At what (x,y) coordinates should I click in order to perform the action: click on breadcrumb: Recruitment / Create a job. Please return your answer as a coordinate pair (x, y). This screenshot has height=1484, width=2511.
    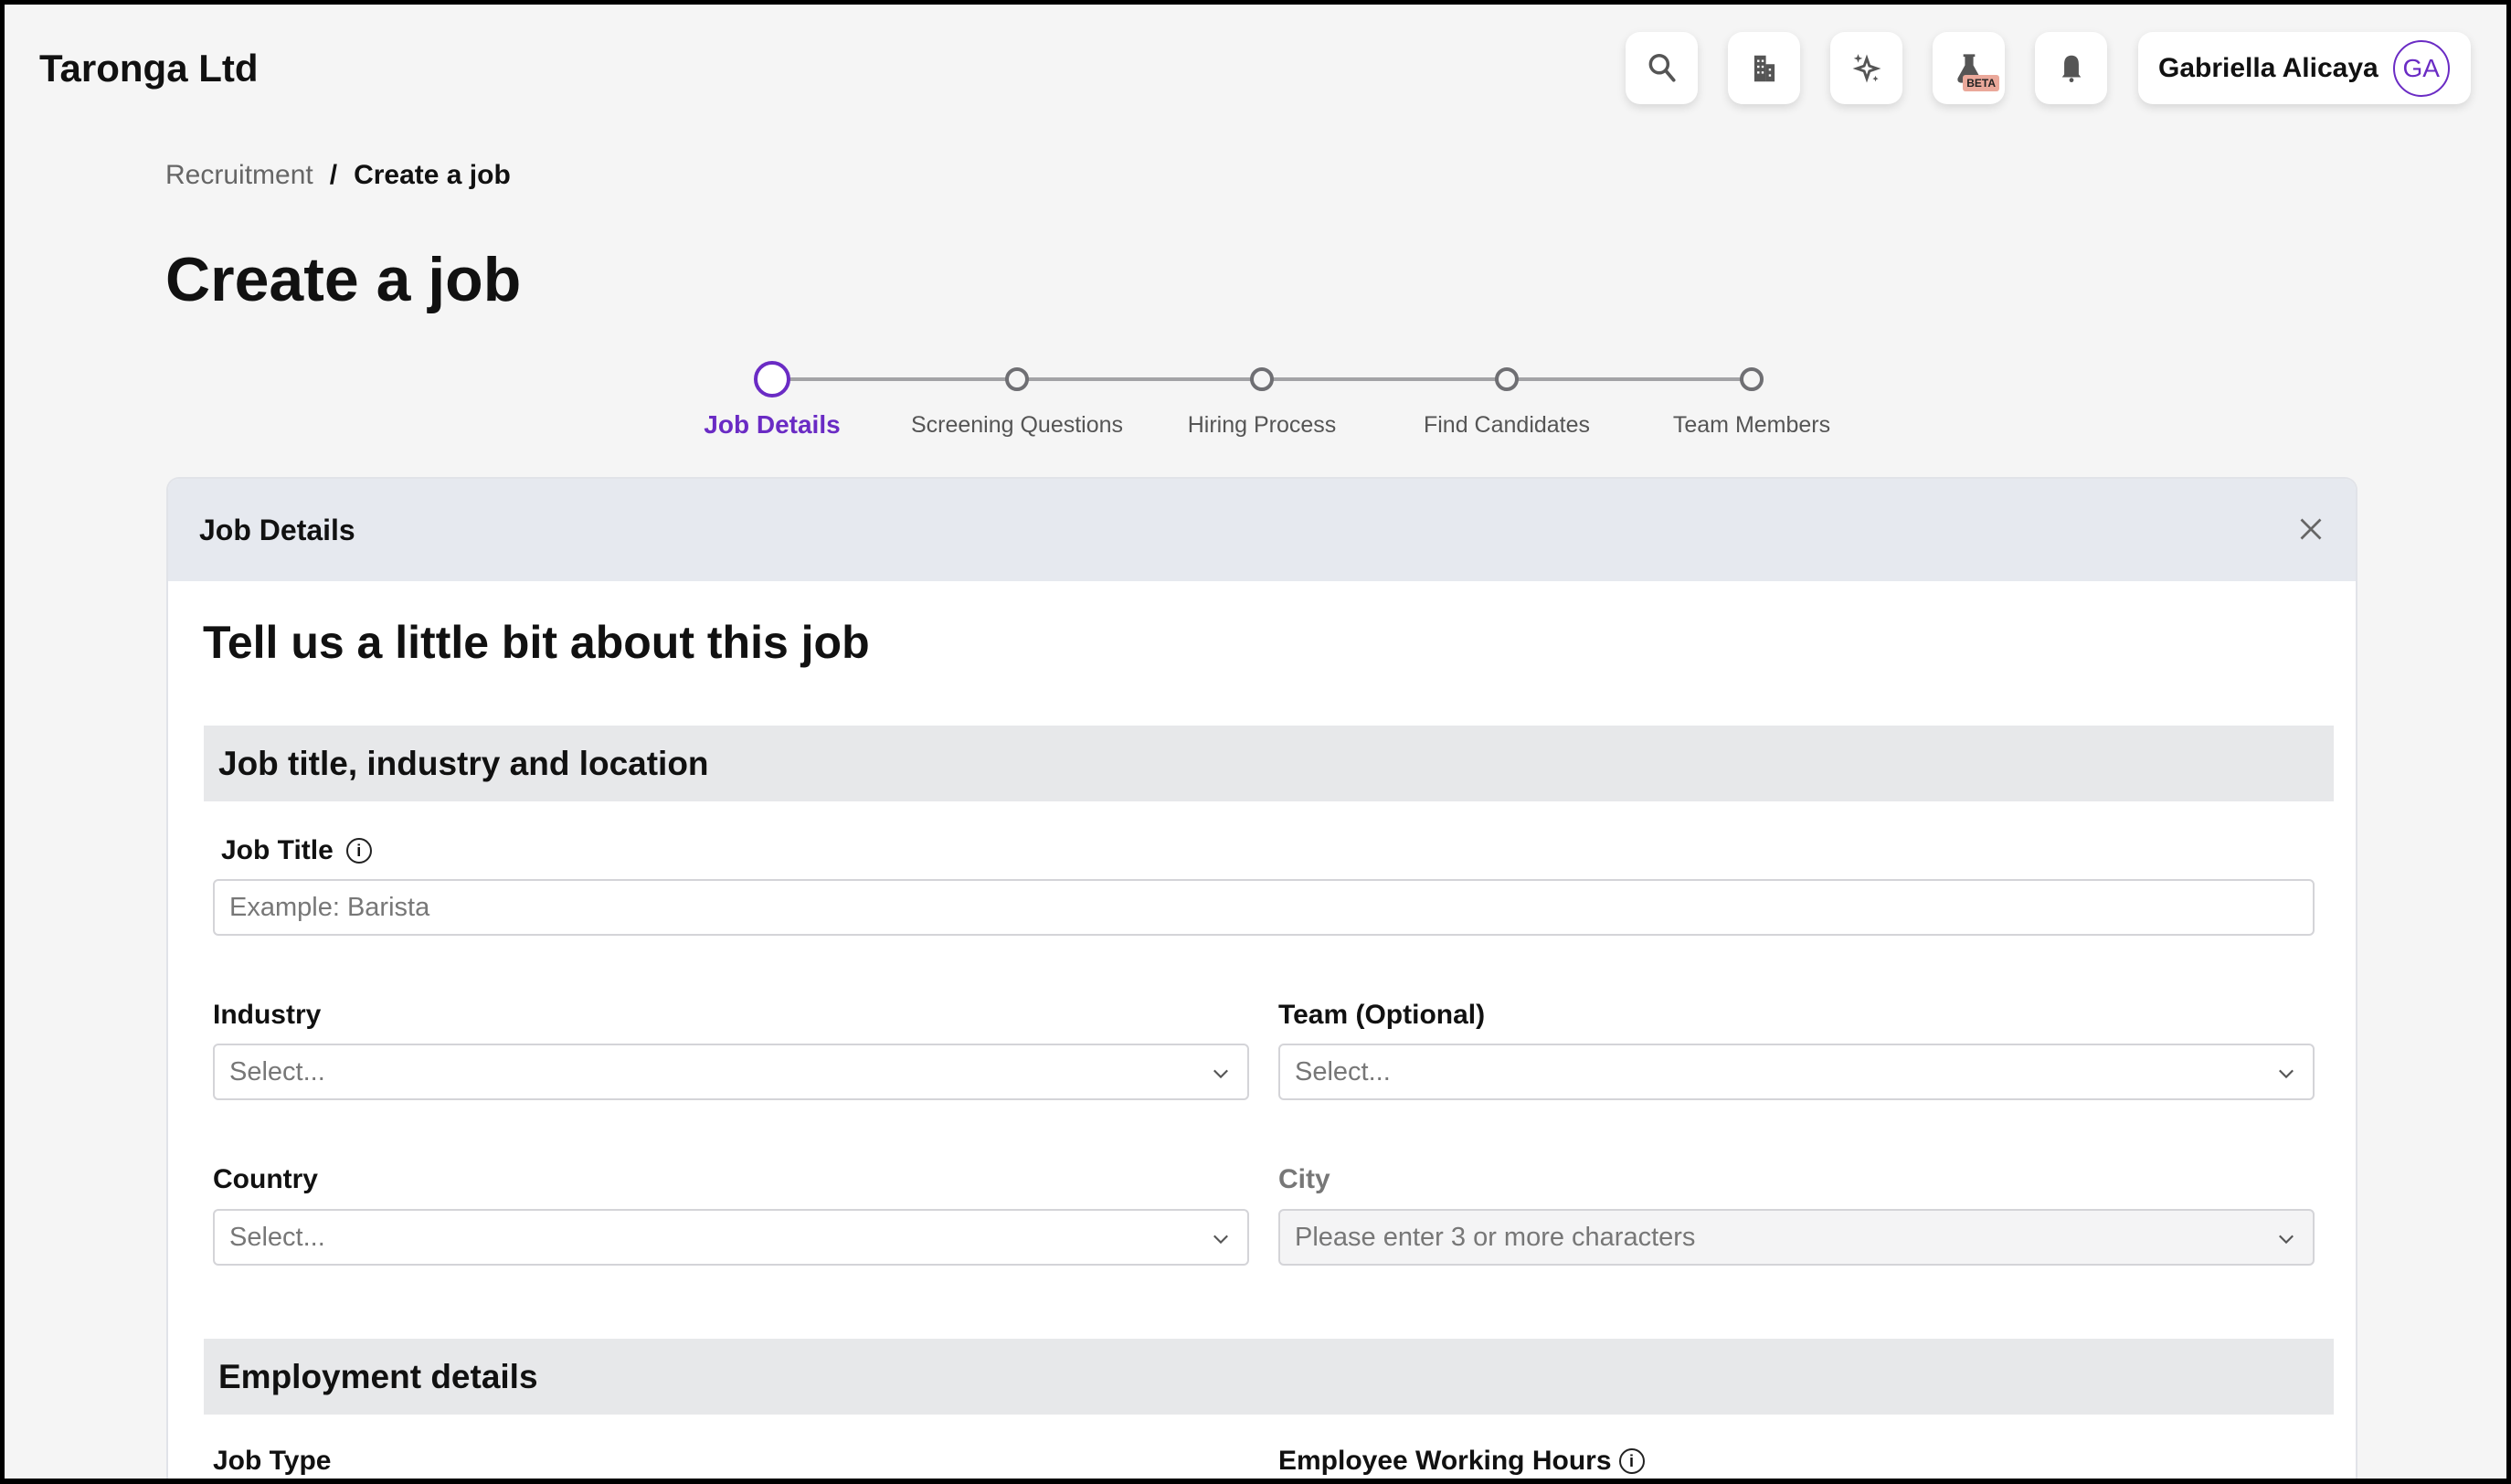
    Looking at the image, I should click on (338, 175).